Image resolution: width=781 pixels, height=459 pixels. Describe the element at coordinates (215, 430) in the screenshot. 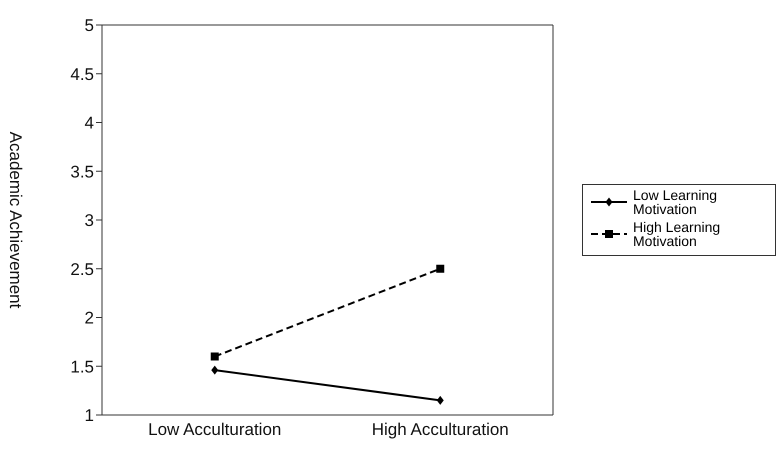

I see `x-tick-label: Low Acculturation` at that location.